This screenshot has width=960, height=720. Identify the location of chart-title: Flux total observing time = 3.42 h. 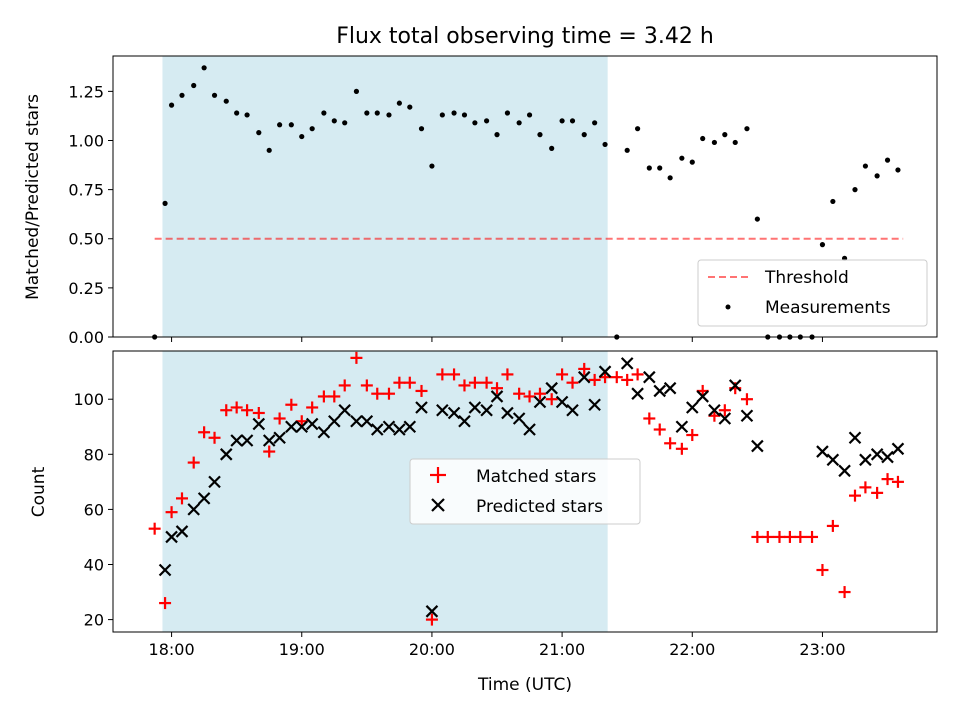
(525, 36).